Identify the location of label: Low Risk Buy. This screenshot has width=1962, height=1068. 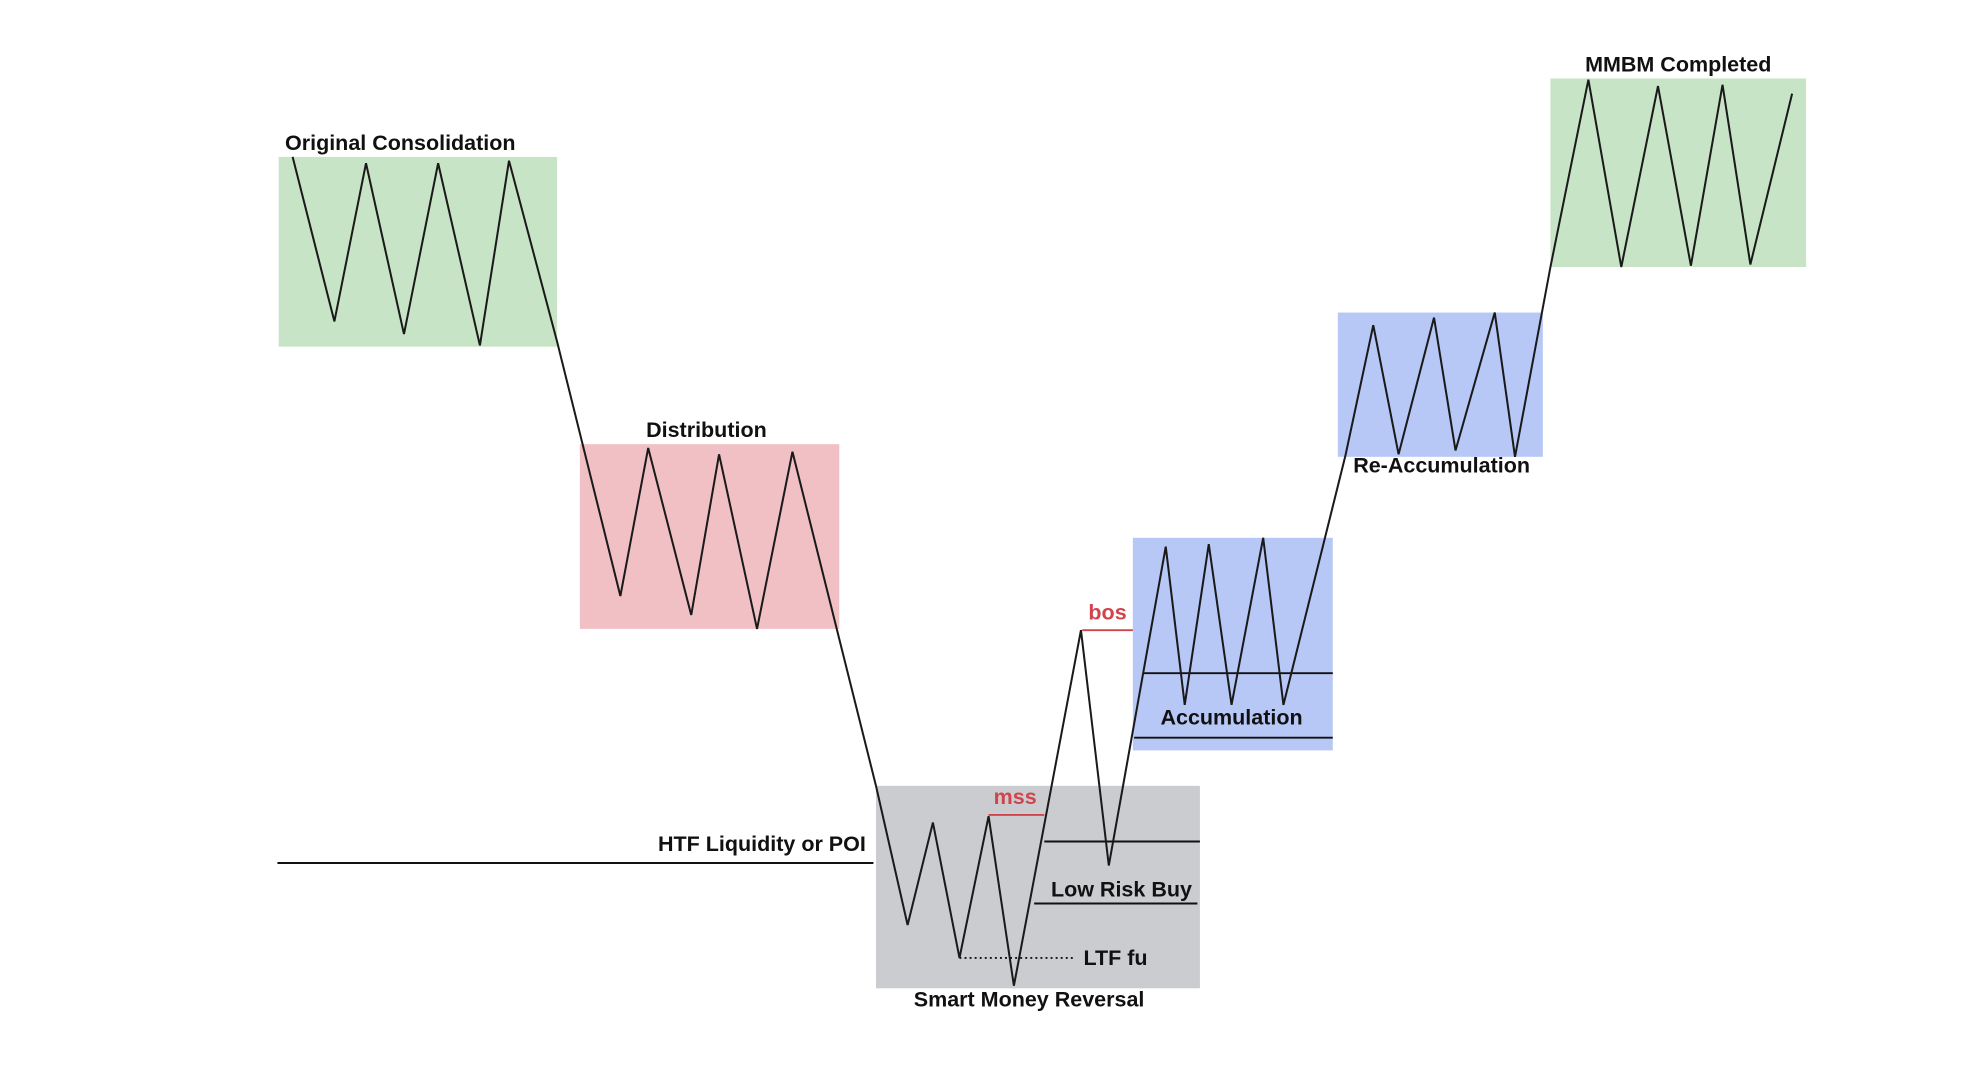
(1121, 890).